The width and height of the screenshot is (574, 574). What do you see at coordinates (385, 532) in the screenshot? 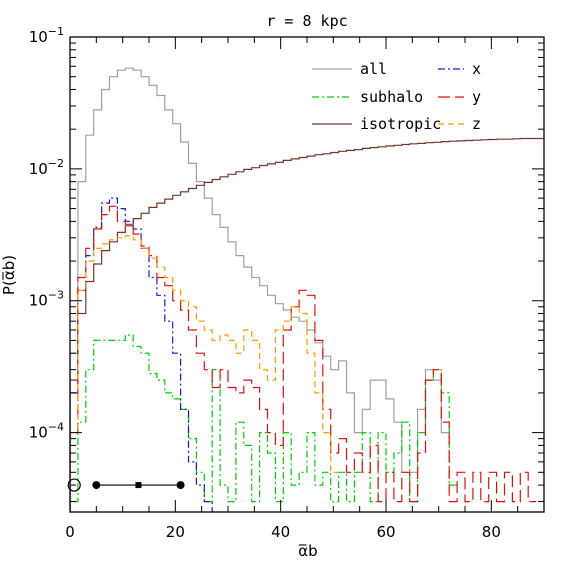
I see `x-tick-label: 60` at bounding box center [385, 532].